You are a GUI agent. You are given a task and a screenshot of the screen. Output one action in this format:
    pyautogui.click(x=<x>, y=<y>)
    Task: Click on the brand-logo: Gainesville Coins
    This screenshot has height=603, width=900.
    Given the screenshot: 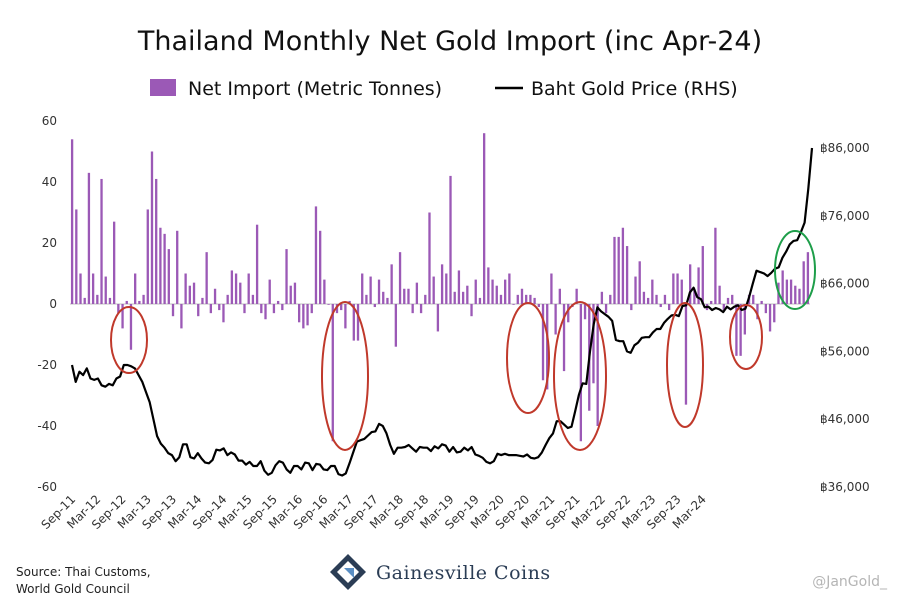 What is the action you would take?
    pyautogui.click(x=440, y=572)
    